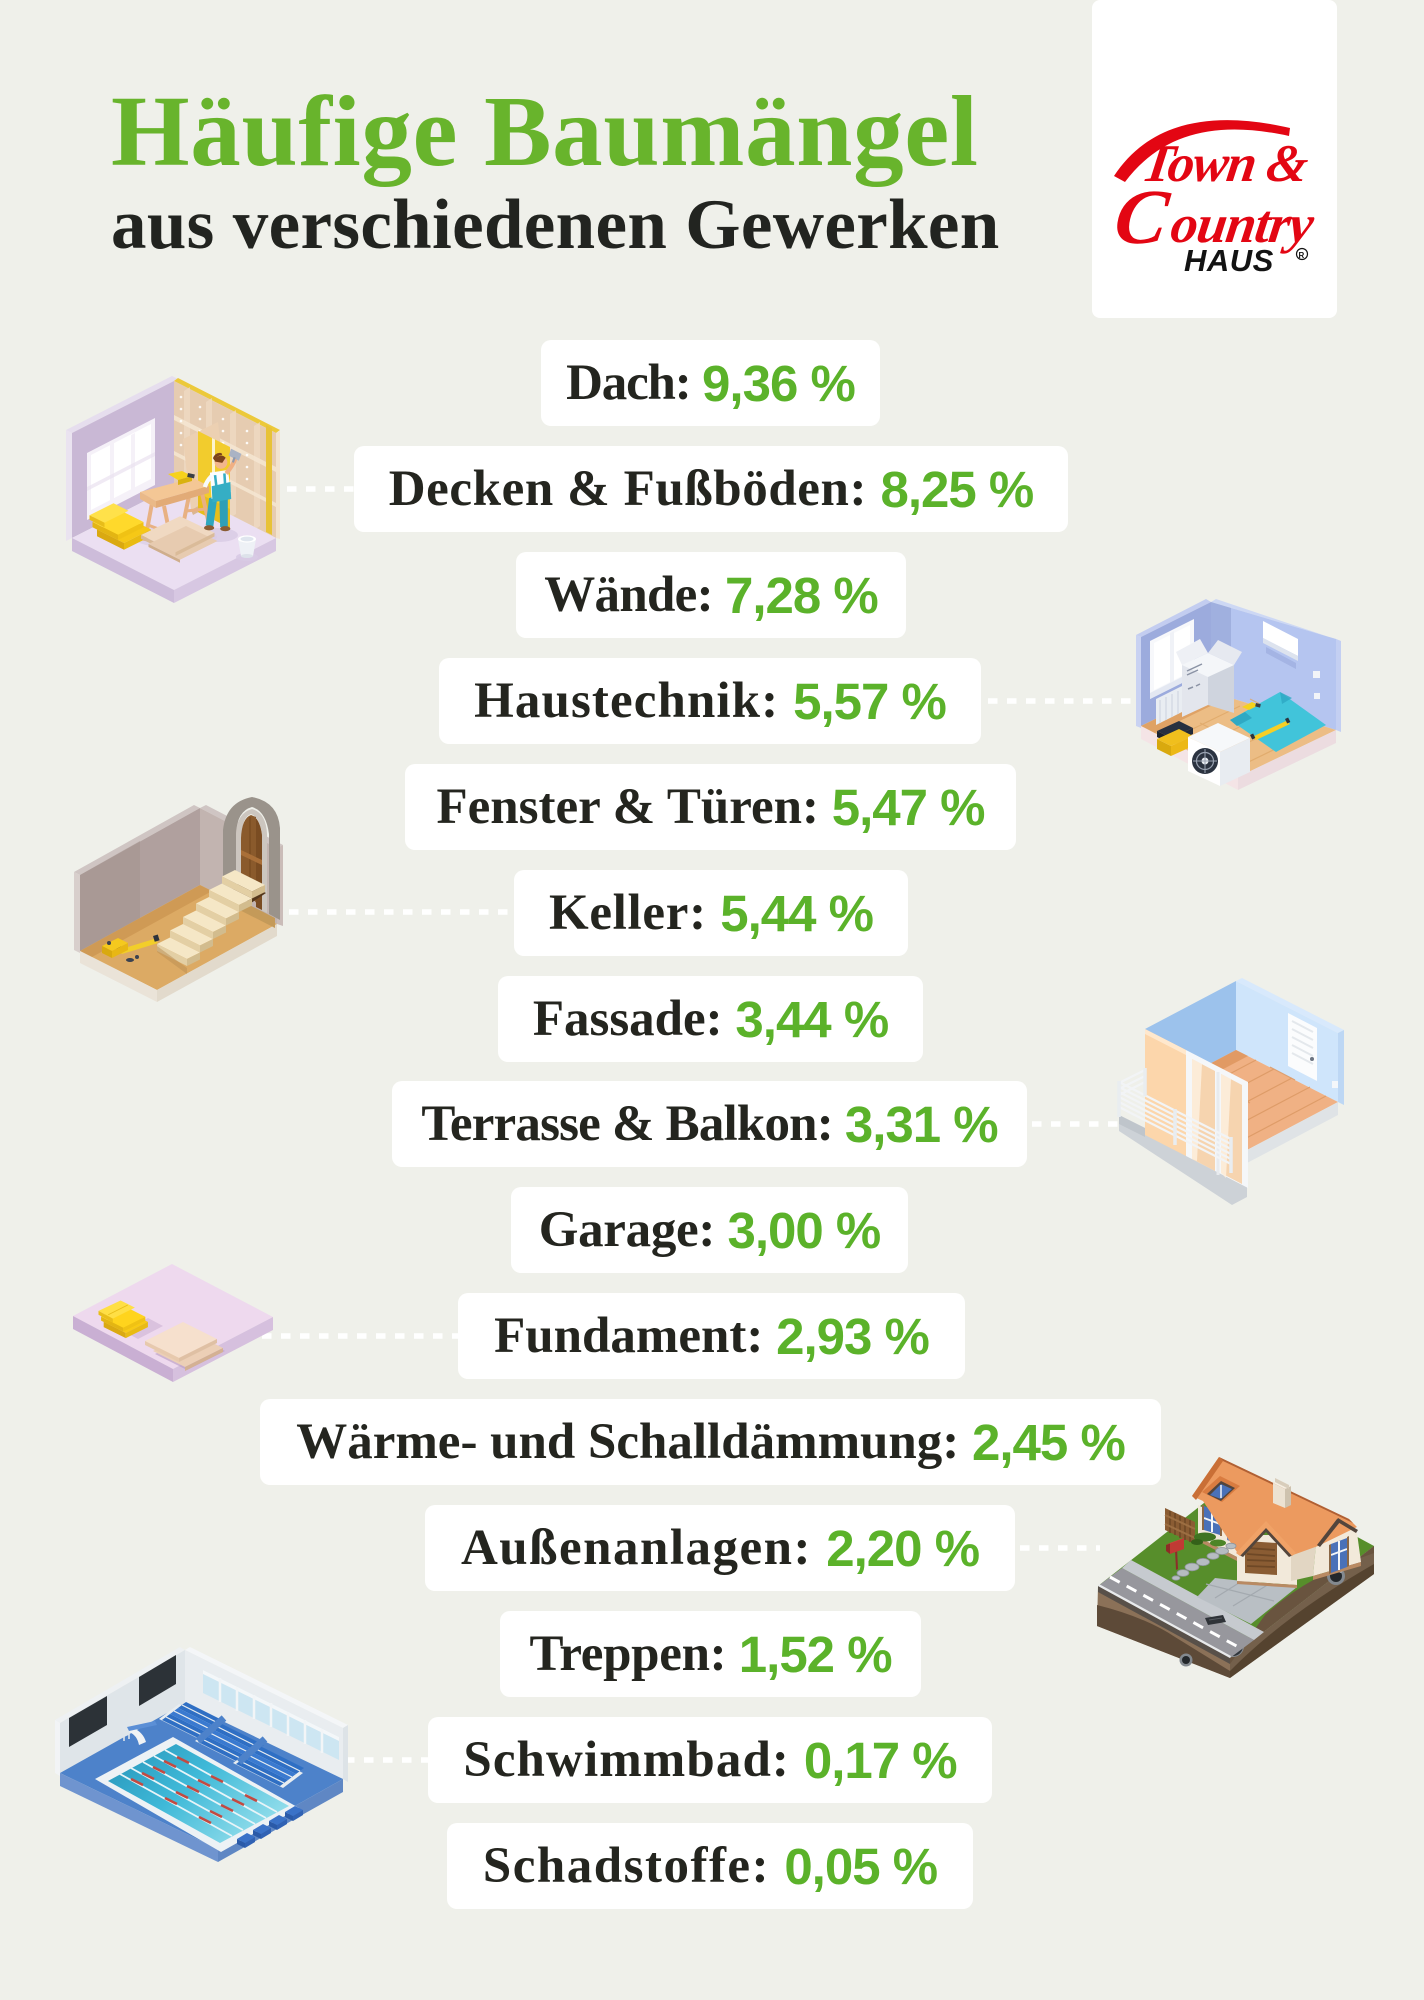 Image resolution: width=1424 pixels, height=2000 pixels. I want to click on svg-text: ountry, so click(1242, 224).